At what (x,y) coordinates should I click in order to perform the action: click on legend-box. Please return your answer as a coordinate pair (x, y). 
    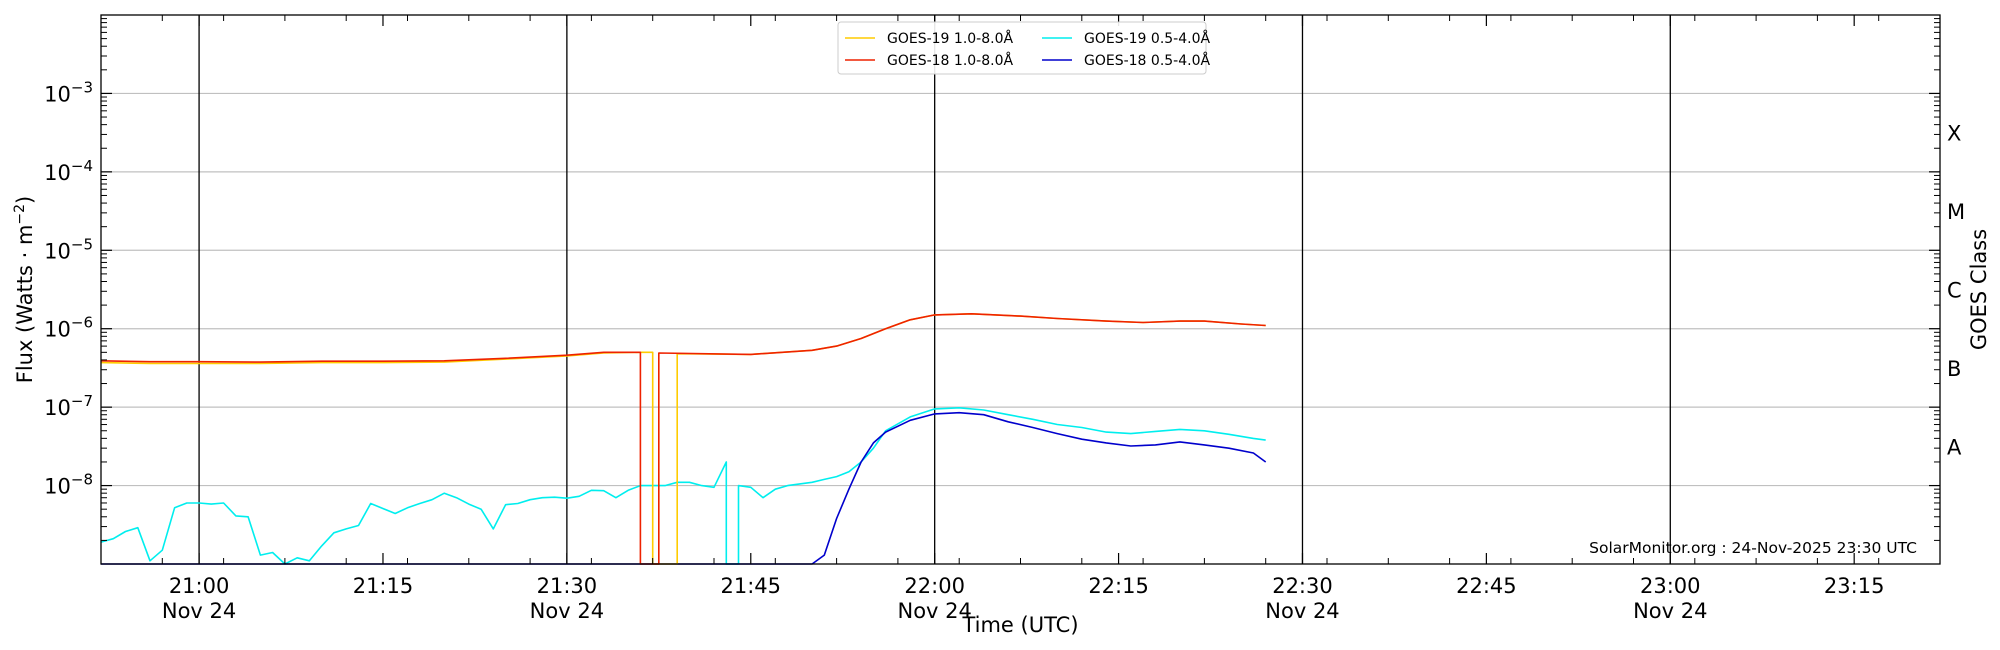
    Looking at the image, I should click on (1022, 48).